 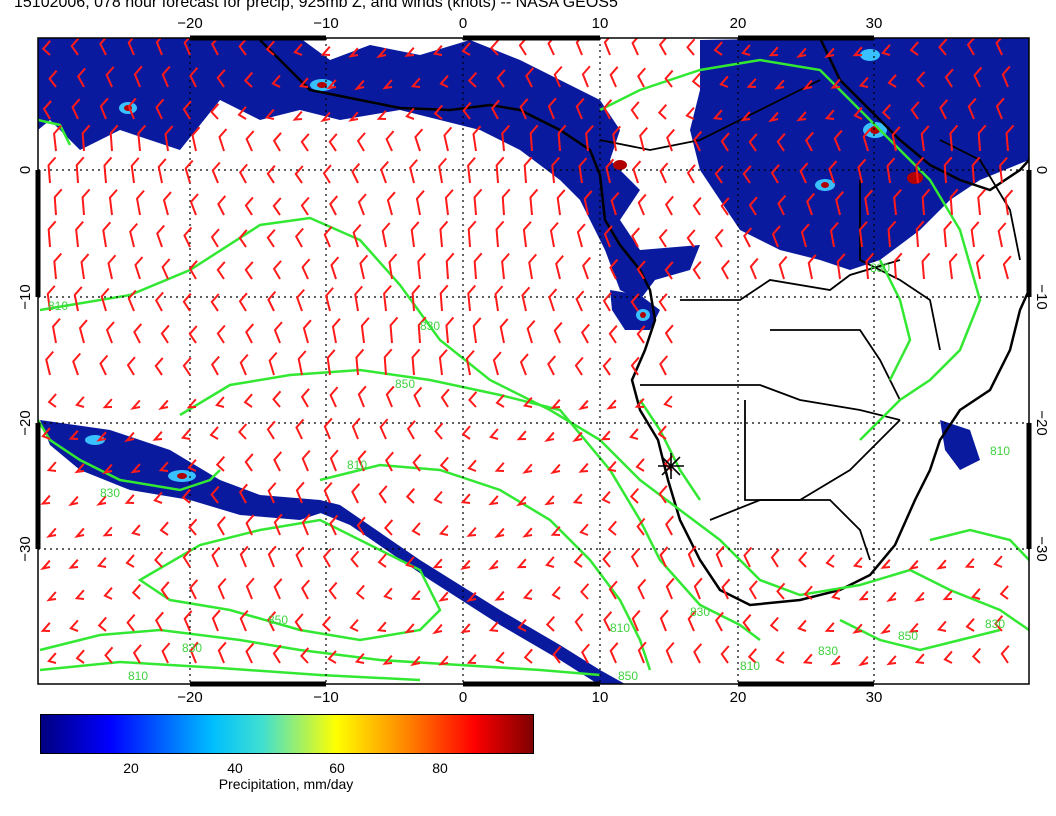 What do you see at coordinates (278, 620) in the screenshot?
I see `contour-label: 850` at bounding box center [278, 620].